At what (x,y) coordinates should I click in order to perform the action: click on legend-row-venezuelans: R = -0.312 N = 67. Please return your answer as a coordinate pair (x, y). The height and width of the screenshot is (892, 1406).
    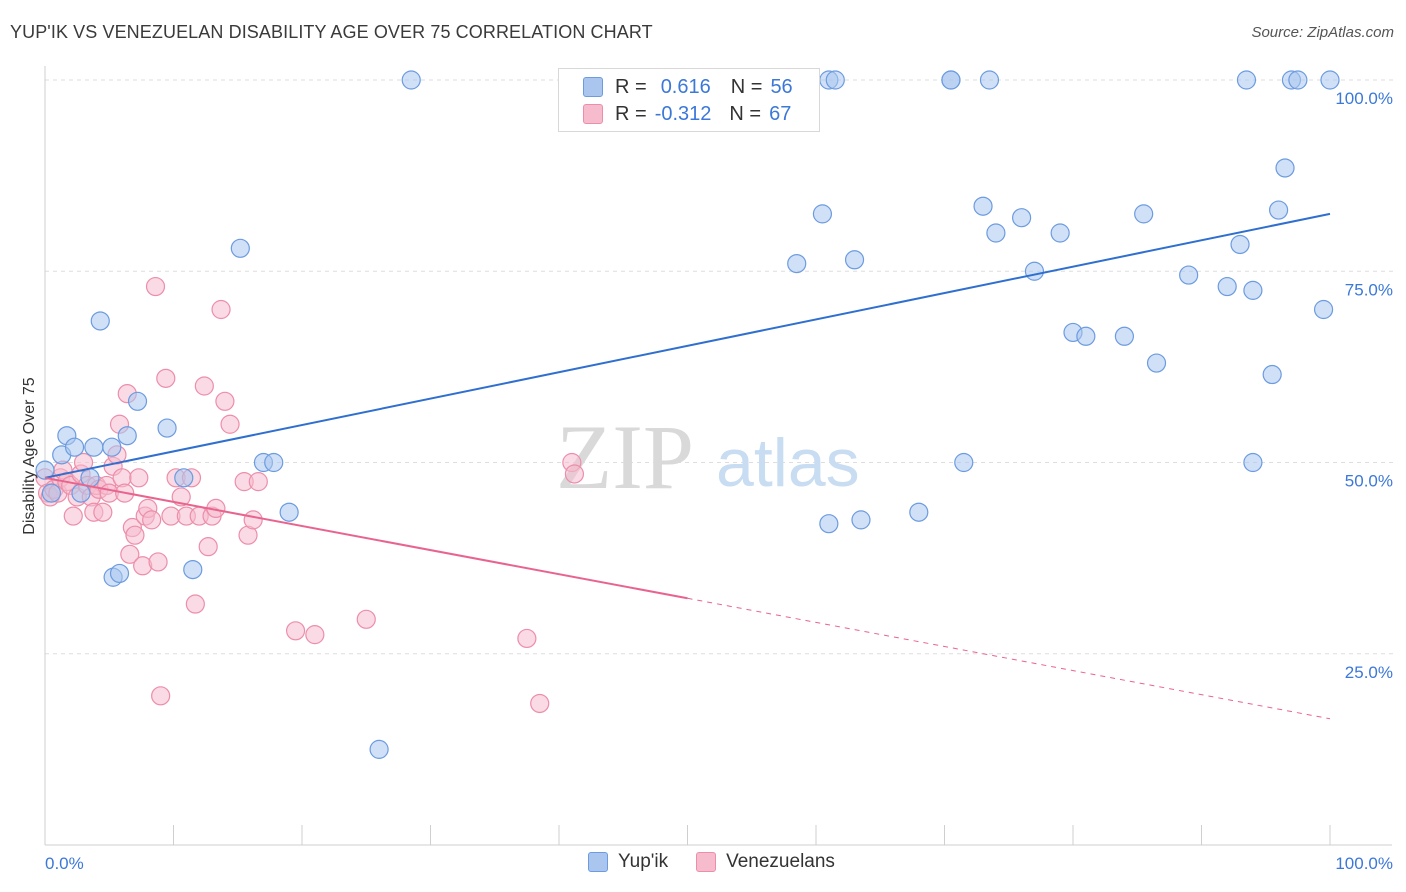
    Looking at the image, I should click on (687, 114).